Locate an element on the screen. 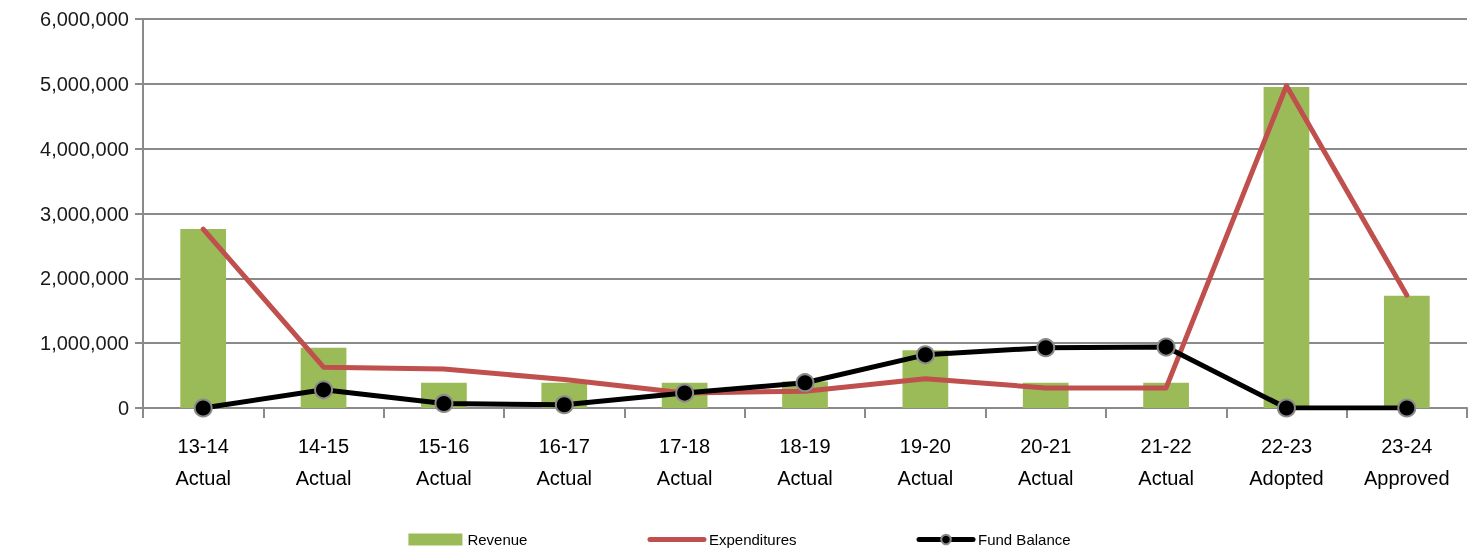 The width and height of the screenshot is (1479, 554). y-tick-label: 2,000,000 is located at coordinates (84, 278).